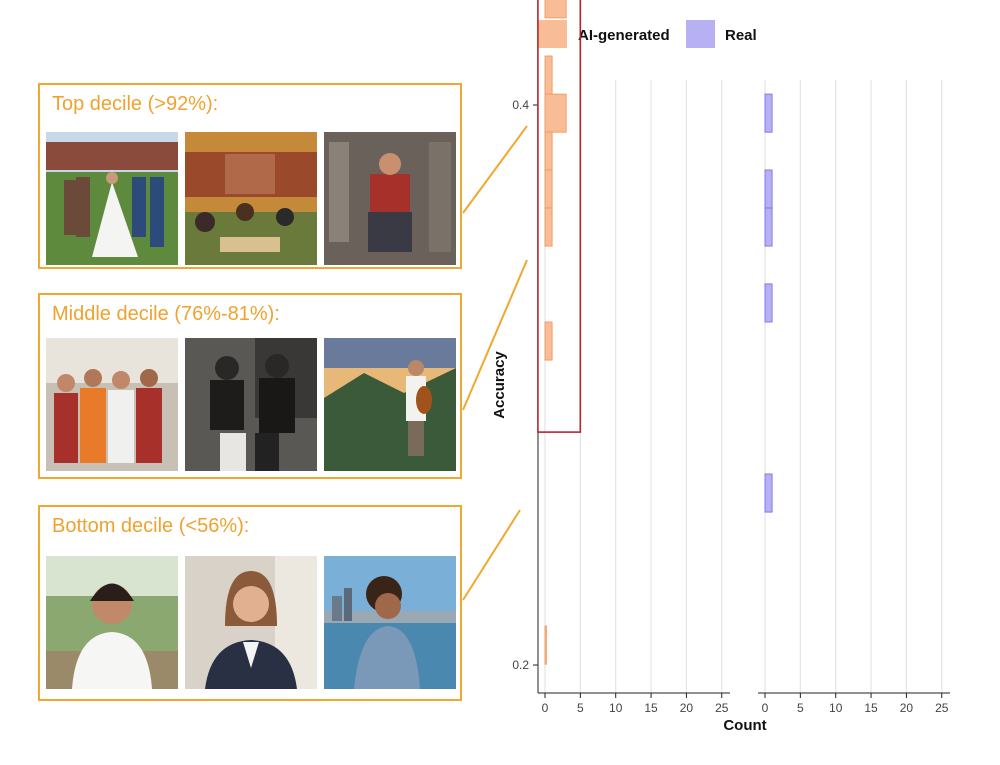 Image resolution: width=1000 pixels, height=765 pixels. What do you see at coordinates (700, 34) in the screenshot?
I see `legend-swatch-real` at bounding box center [700, 34].